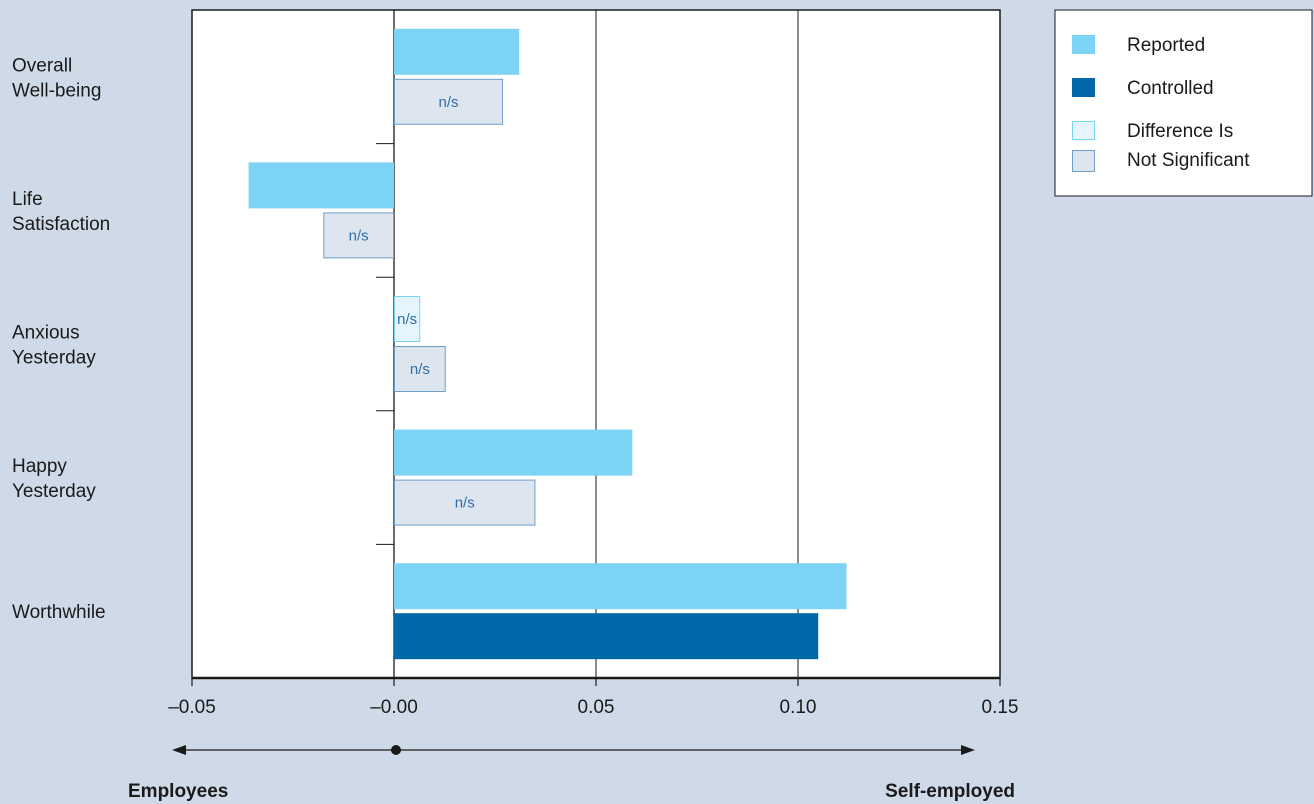 Image resolution: width=1314 pixels, height=804 pixels. I want to click on category-label-0: Overall Well-being, so click(56, 78).